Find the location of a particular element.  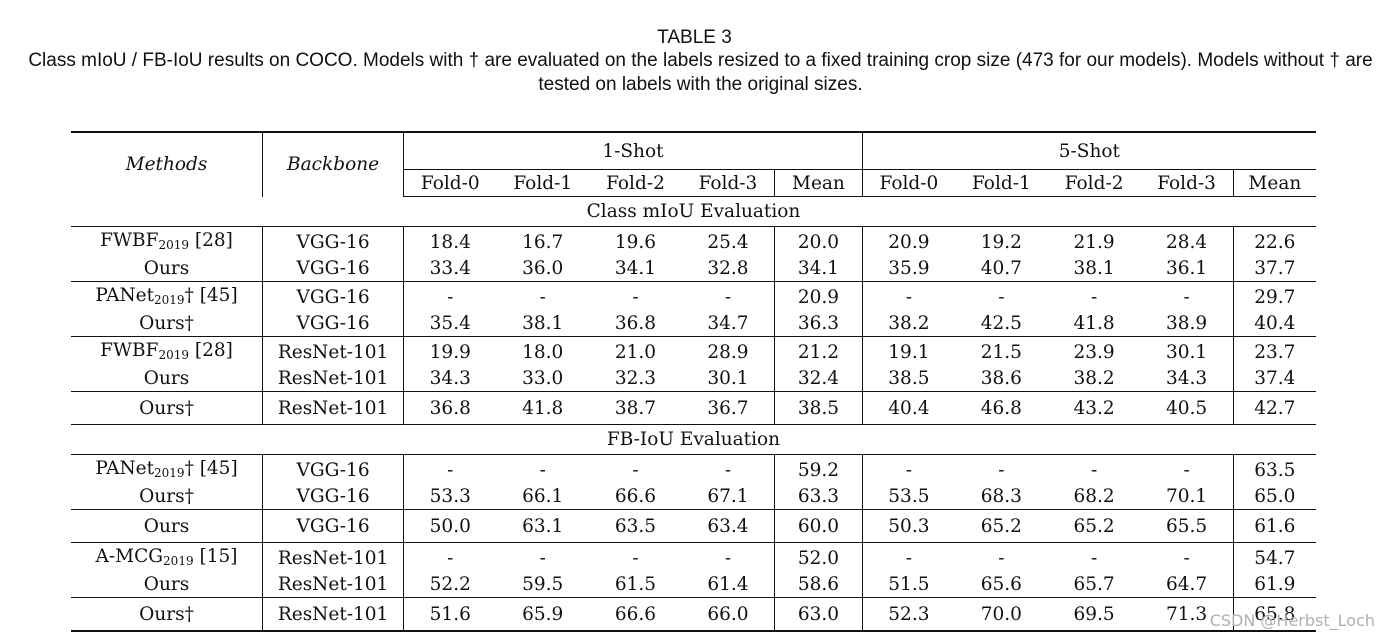

value-cell: 65.2 is located at coordinates (1094, 526).